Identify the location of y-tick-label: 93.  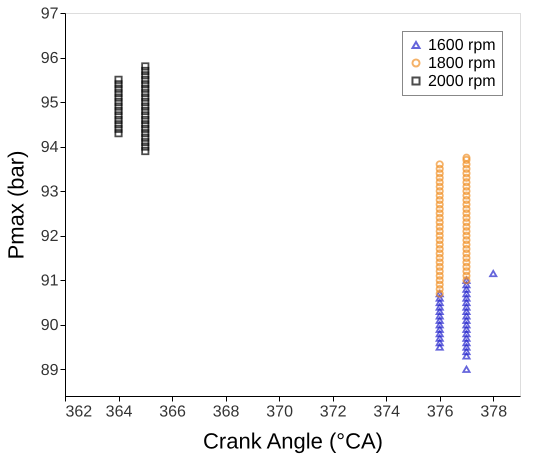
(49, 192).